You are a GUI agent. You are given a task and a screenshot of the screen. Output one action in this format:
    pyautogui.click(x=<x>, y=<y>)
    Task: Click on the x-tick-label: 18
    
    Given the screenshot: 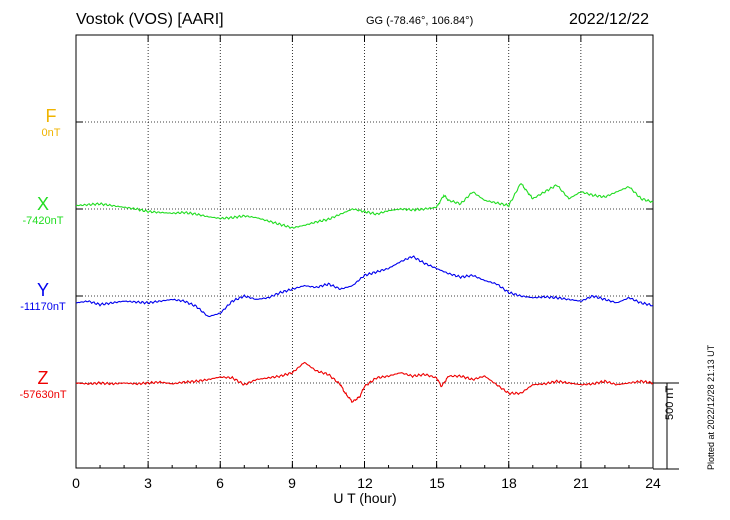 What is the action you would take?
    pyautogui.click(x=509, y=483)
    